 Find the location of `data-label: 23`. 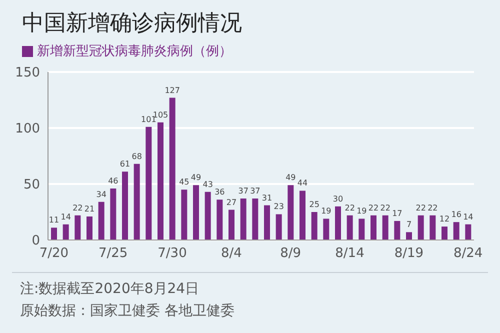

data-label: 23 is located at coordinates (279, 207).